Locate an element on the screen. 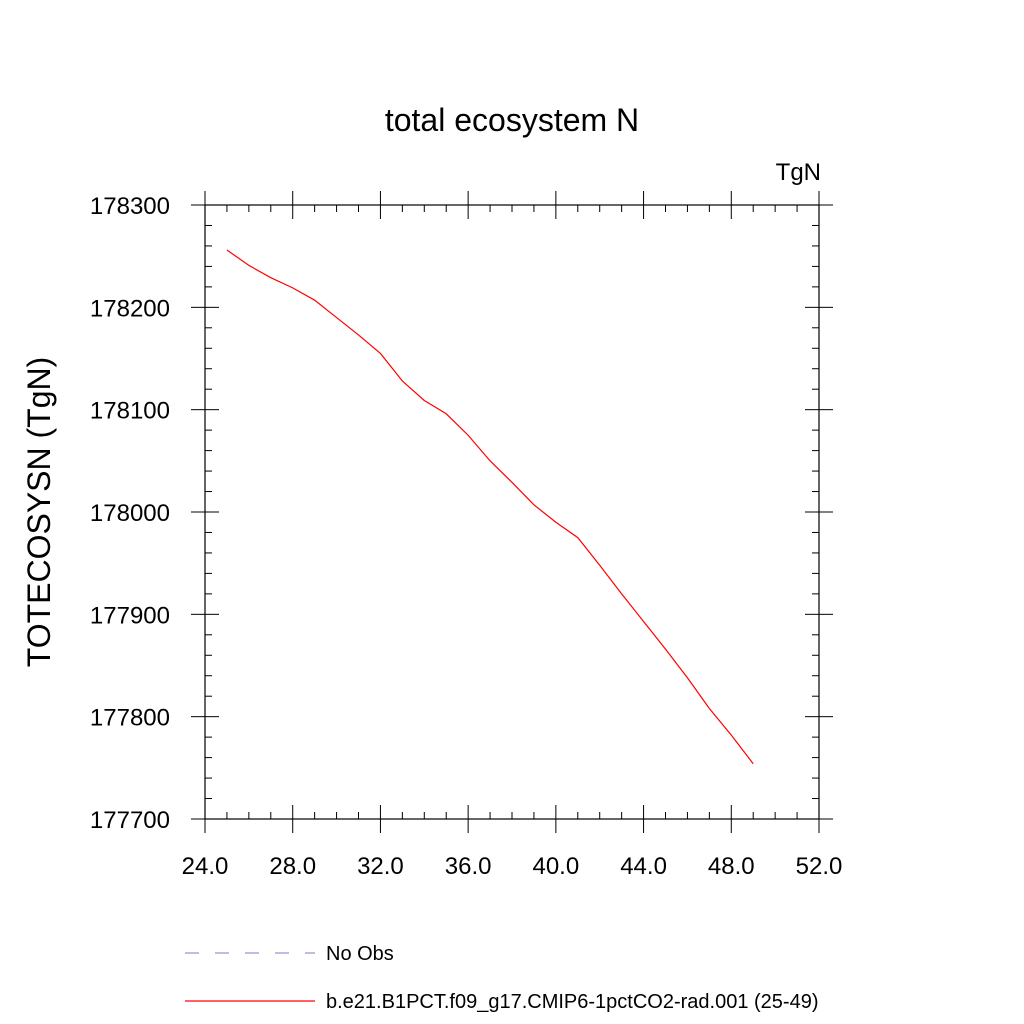  x-tick-label: 28.0 is located at coordinates (292, 866).